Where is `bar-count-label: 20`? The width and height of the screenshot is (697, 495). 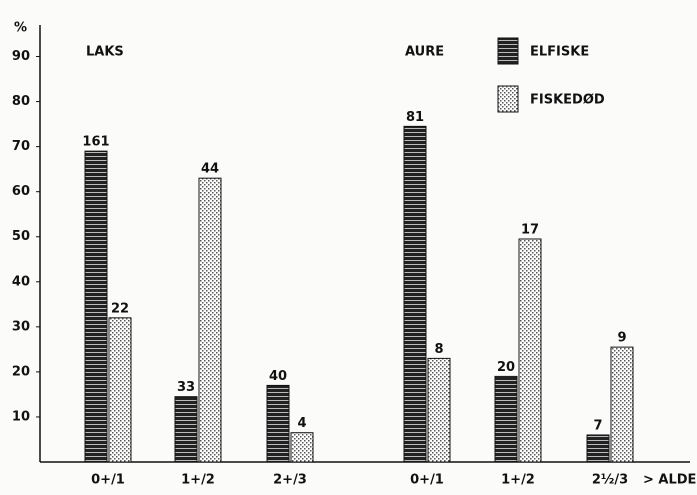 bar-count-label: 20 is located at coordinates (506, 367).